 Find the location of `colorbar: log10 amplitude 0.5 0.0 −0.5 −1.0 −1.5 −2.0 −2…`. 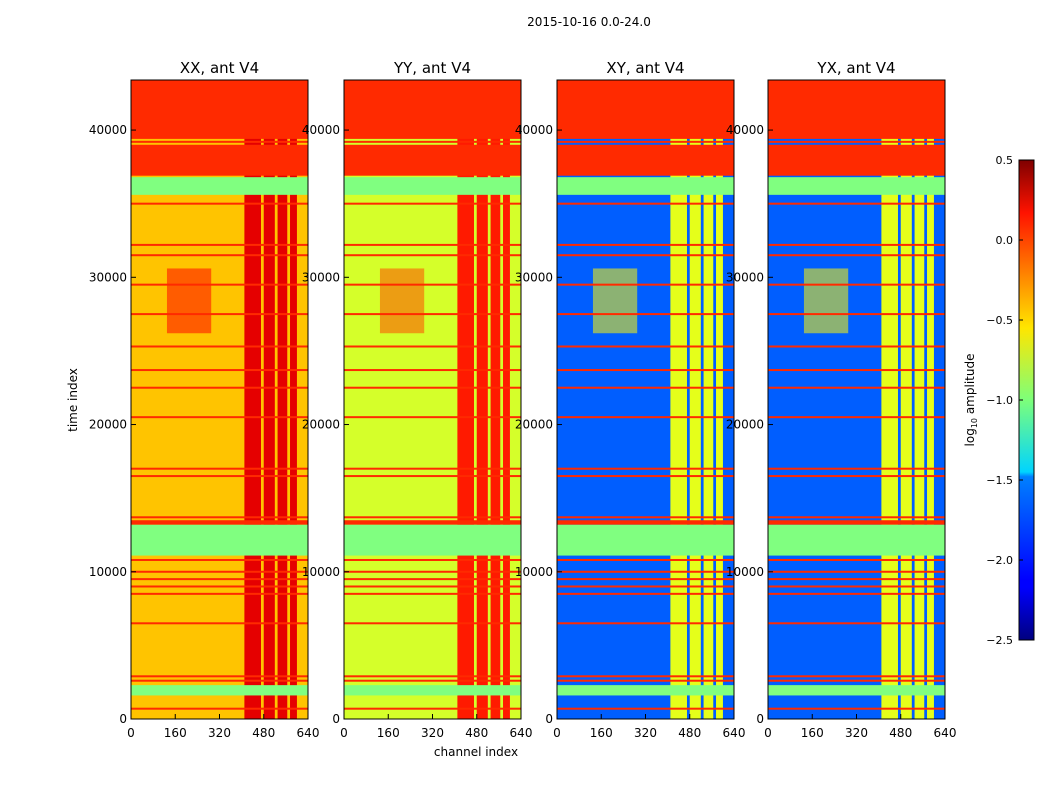

colorbar: log10 amplitude 0.5 0.0 −0.5 −1.0 −1.5 −2.0 −2… is located at coordinates (999, 400).